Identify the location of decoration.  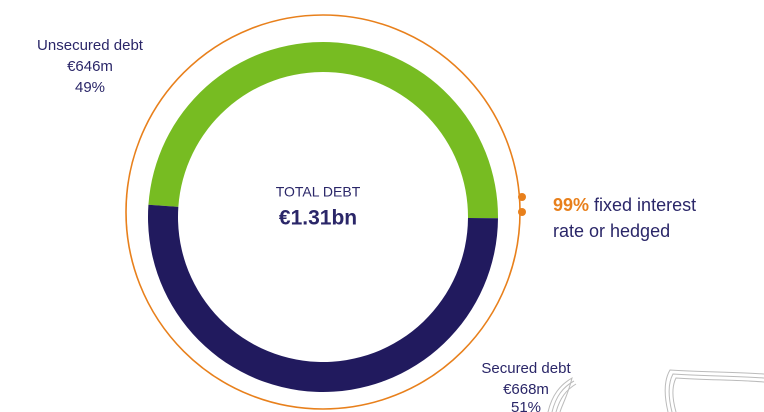
(655, 390).